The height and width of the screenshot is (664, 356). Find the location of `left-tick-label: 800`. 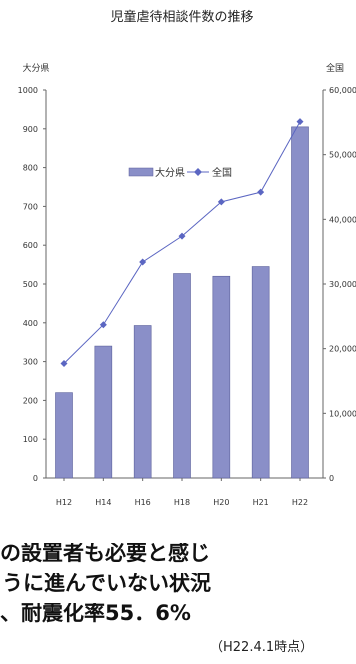

left-tick-label: 800 is located at coordinates (30, 168).